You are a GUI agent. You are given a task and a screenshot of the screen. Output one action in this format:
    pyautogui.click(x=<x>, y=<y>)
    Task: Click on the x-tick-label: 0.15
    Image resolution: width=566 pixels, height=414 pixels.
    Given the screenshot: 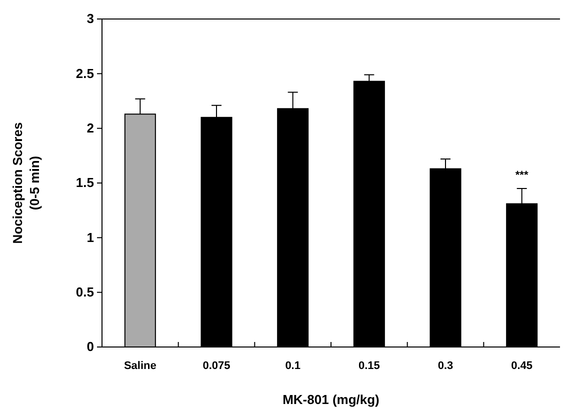 What is the action you would take?
    pyautogui.click(x=369, y=366)
    